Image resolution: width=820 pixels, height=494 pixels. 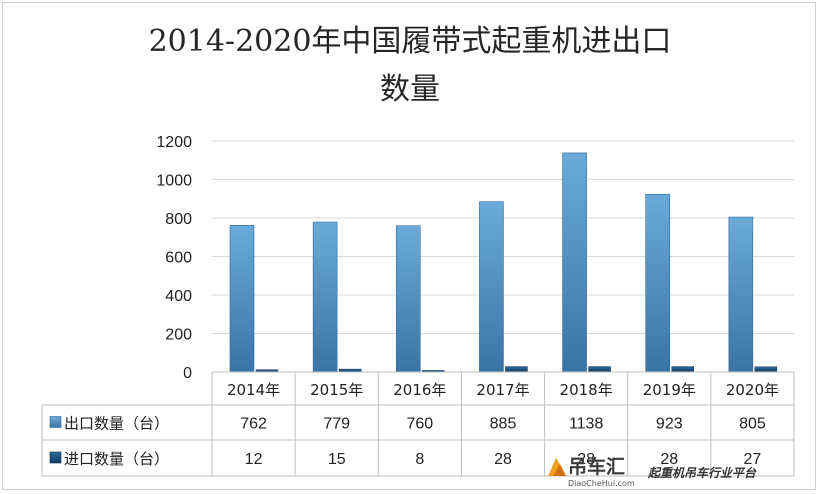 What do you see at coordinates (586, 390) in the screenshot?
I see `x-category-label: 2018年` at bounding box center [586, 390].